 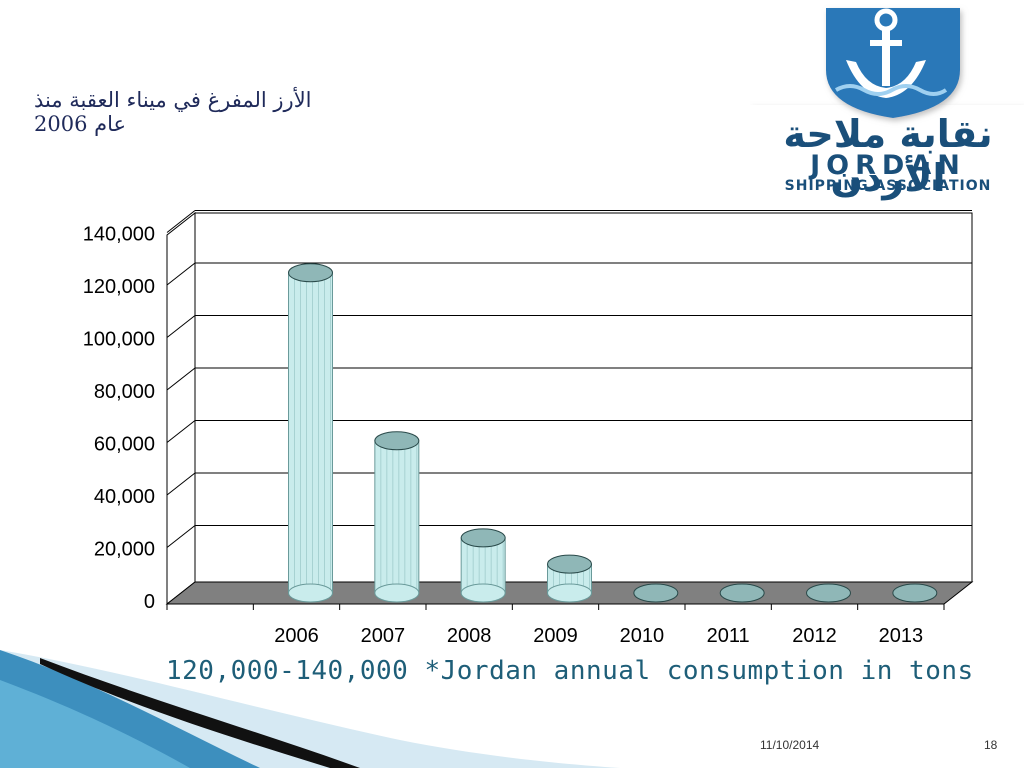 What do you see at coordinates (119, 235) in the screenshot?
I see `y-tick-label: 140,000` at bounding box center [119, 235].